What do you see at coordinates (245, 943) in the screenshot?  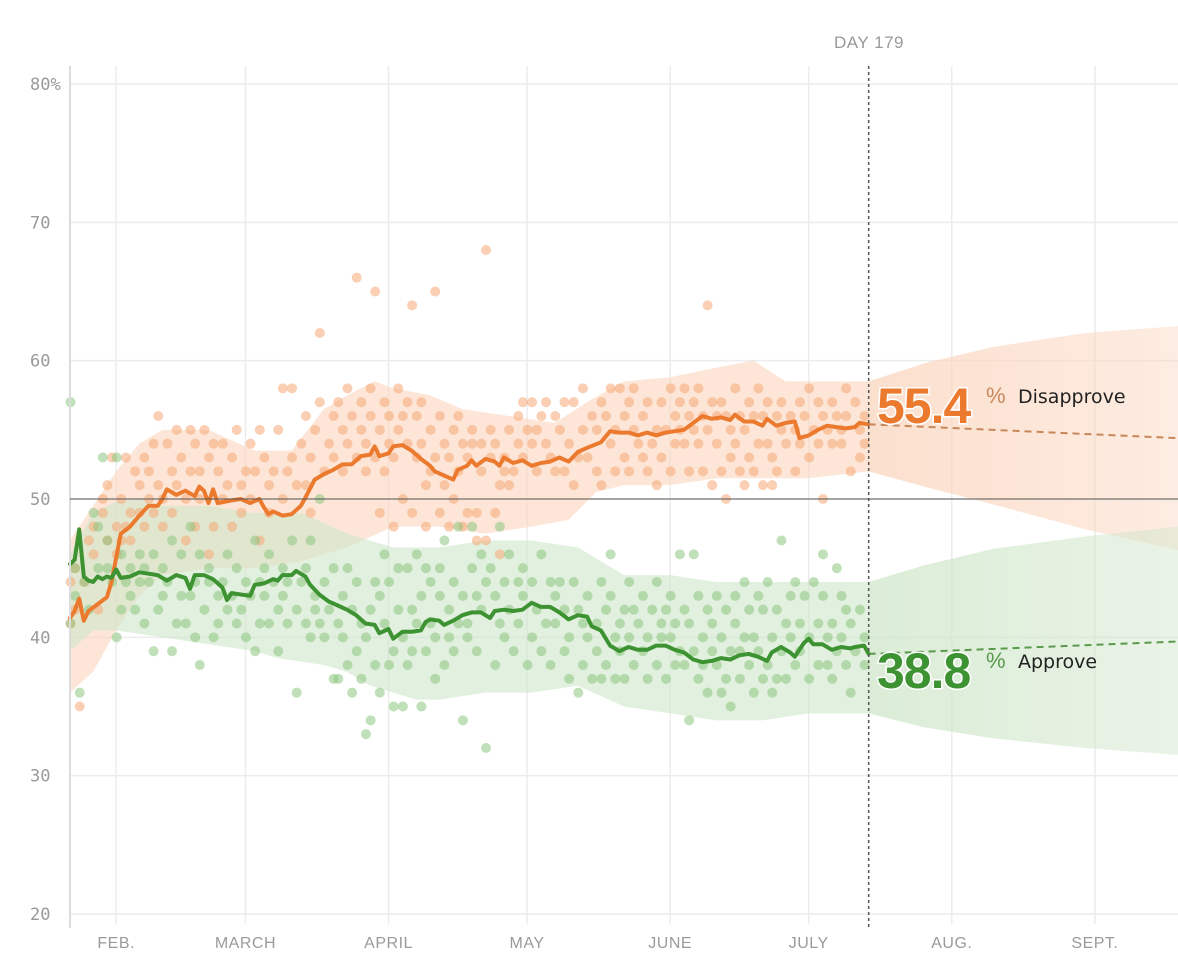 I see `x-tick-label: MARCH` at bounding box center [245, 943].